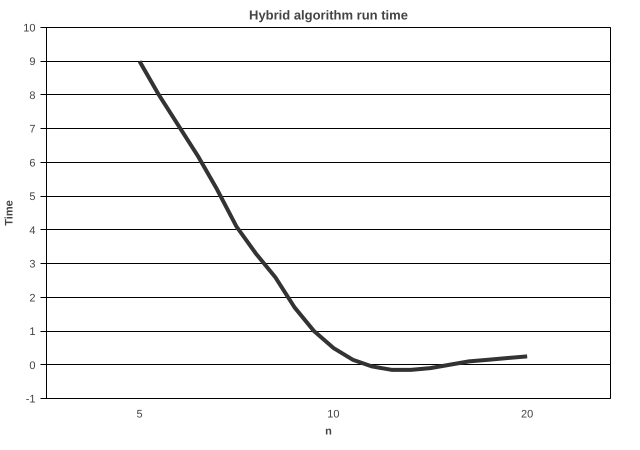  What do you see at coordinates (32, 96) in the screenshot?
I see `y-tick-label: 8` at bounding box center [32, 96].